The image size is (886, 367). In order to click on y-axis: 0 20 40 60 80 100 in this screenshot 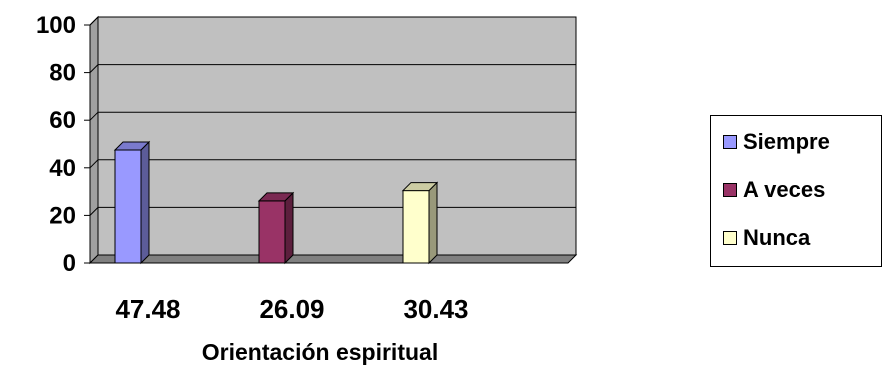, I will do `click(63, 144)`.